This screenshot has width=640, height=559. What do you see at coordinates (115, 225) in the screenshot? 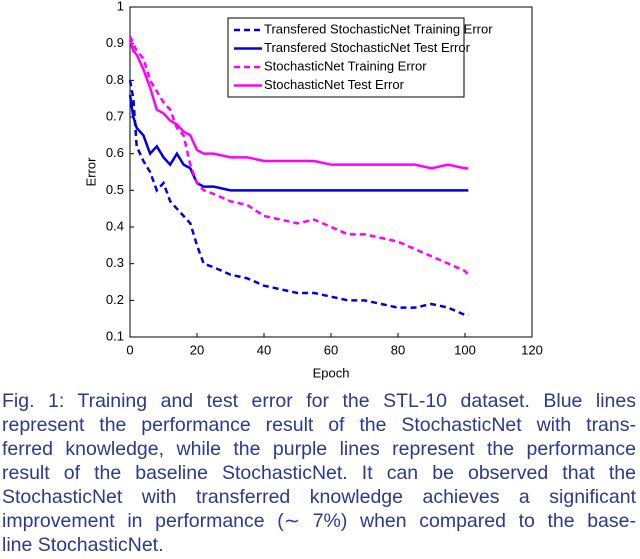
I see `y-tick-label: 0.4` at bounding box center [115, 225].